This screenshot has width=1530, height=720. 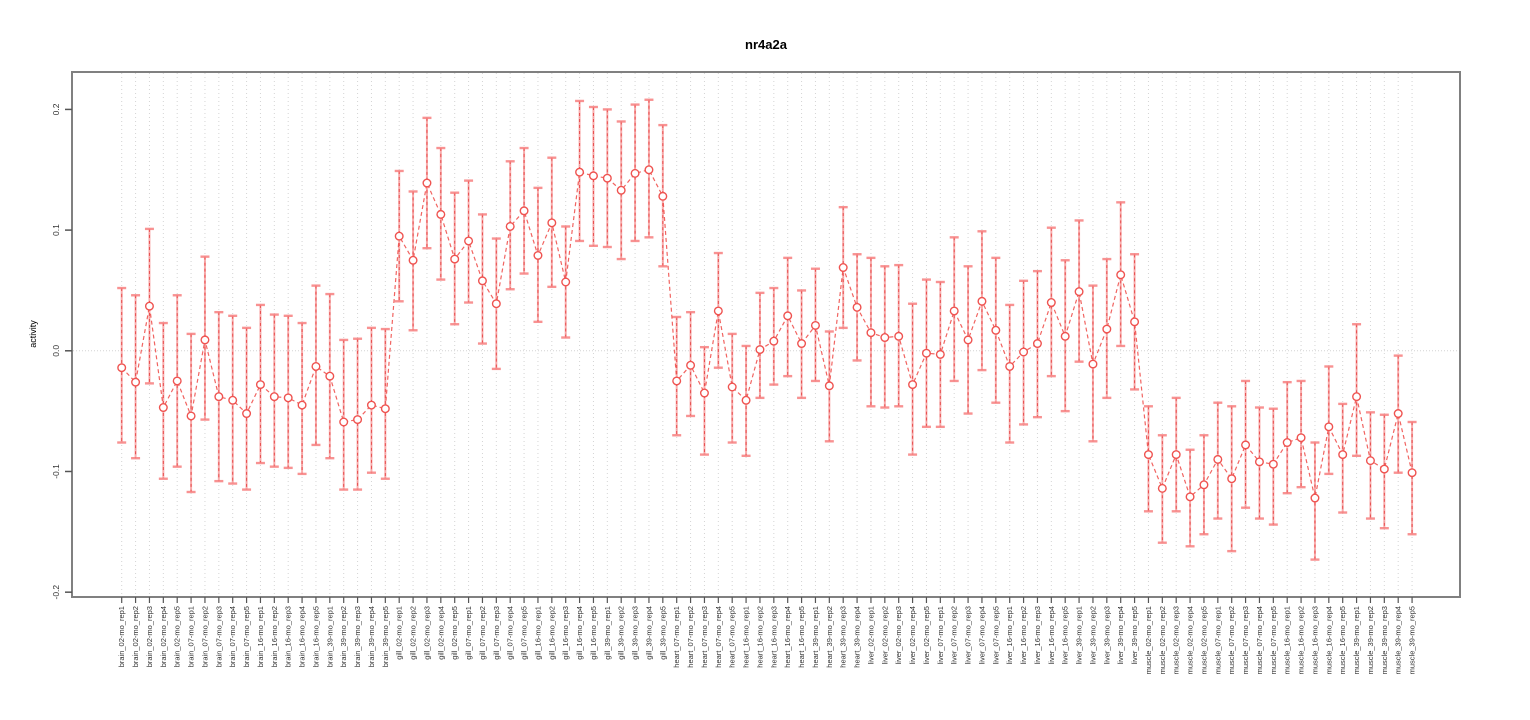 I want to click on x-tick-label: heart_07-mo_rep4, so click(x=718, y=637).